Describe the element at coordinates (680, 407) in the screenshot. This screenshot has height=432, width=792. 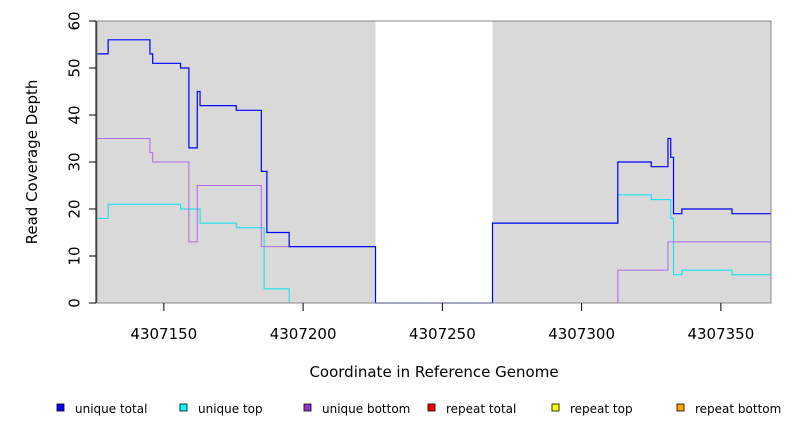
I see `legend-swatch-repeat-bottom` at that location.